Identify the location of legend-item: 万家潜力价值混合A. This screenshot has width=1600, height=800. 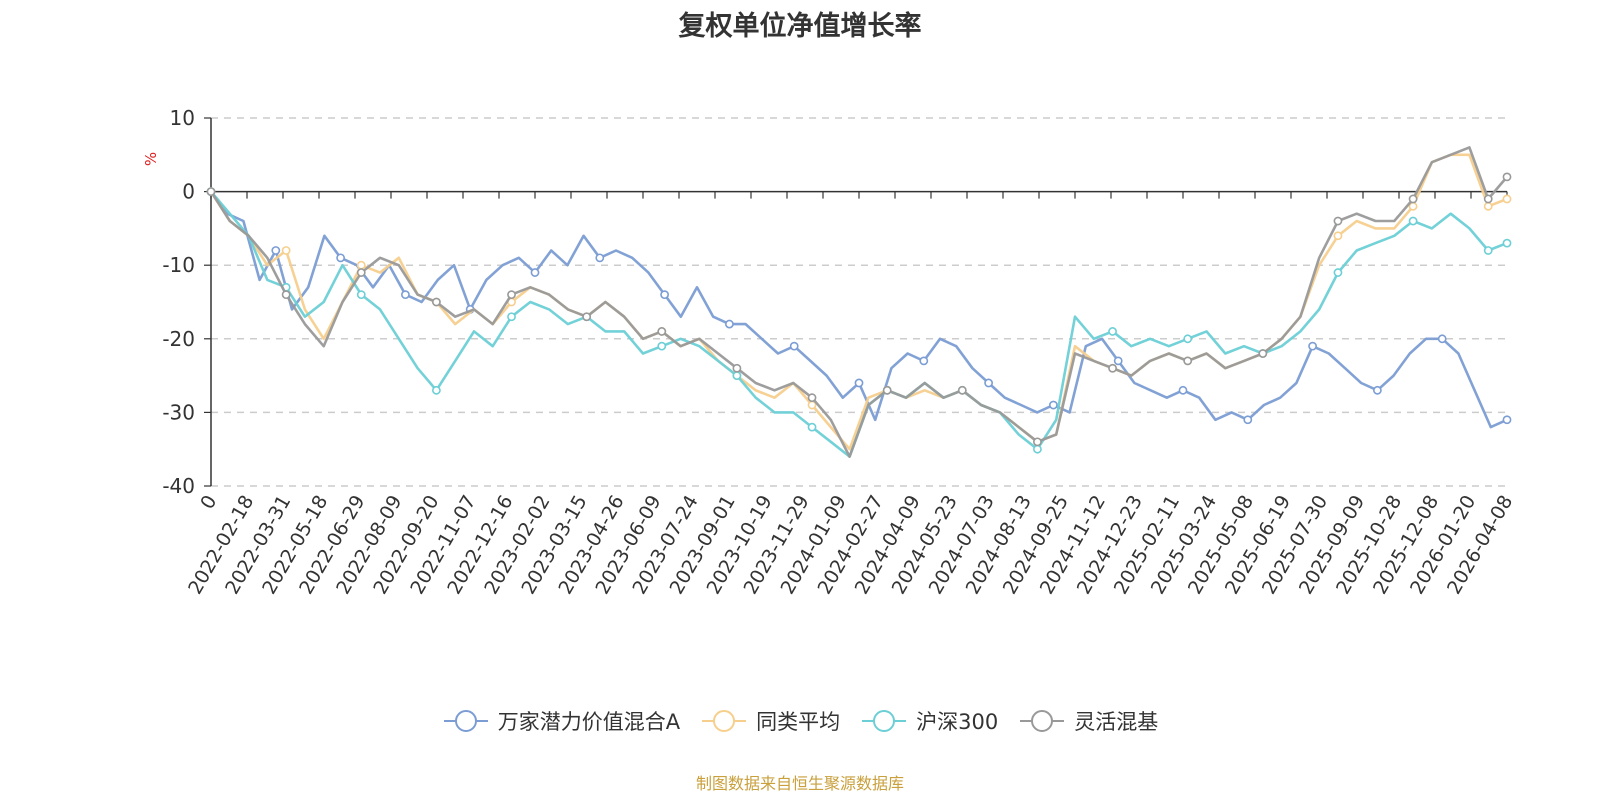
(561, 721).